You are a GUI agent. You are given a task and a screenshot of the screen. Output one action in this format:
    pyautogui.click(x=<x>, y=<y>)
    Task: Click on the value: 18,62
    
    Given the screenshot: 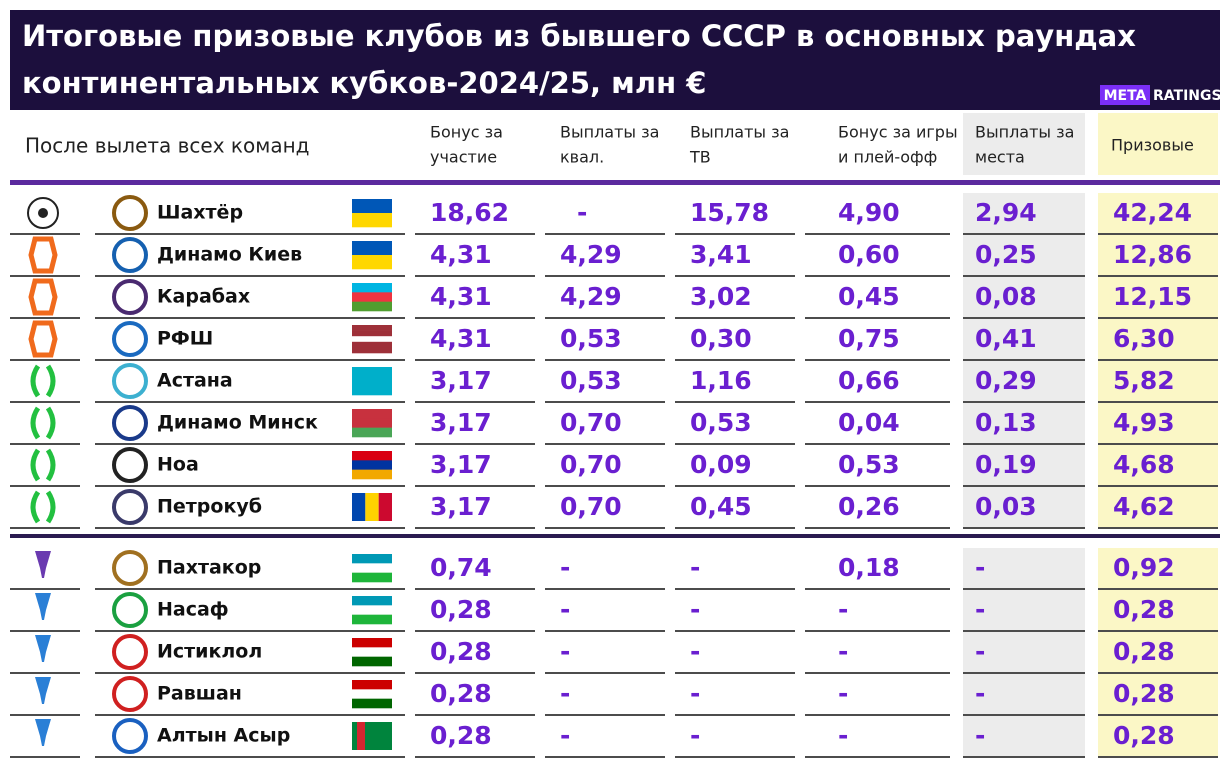 What is the action you would take?
    pyautogui.click(x=469, y=212)
    